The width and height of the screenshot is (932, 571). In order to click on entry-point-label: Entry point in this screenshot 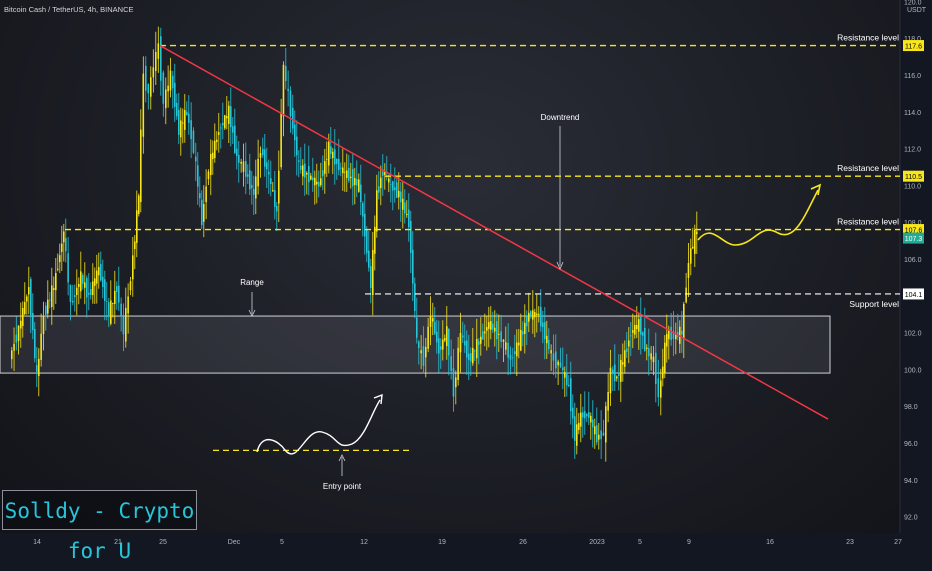, I will do `click(342, 486)`.